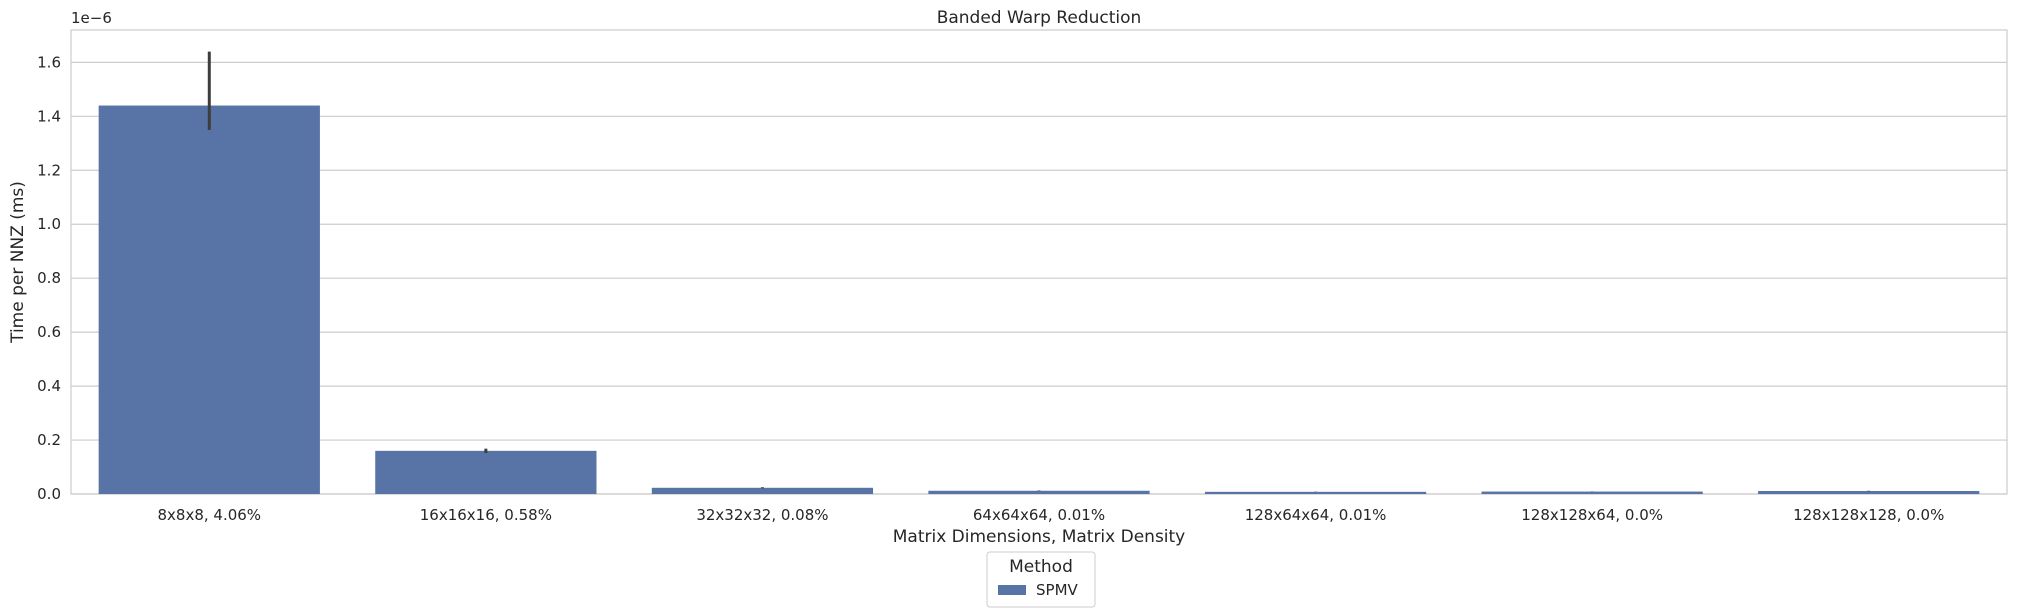 This screenshot has width=2018, height=614. I want to click on y-offset-label: 1e−6, so click(91, 18).